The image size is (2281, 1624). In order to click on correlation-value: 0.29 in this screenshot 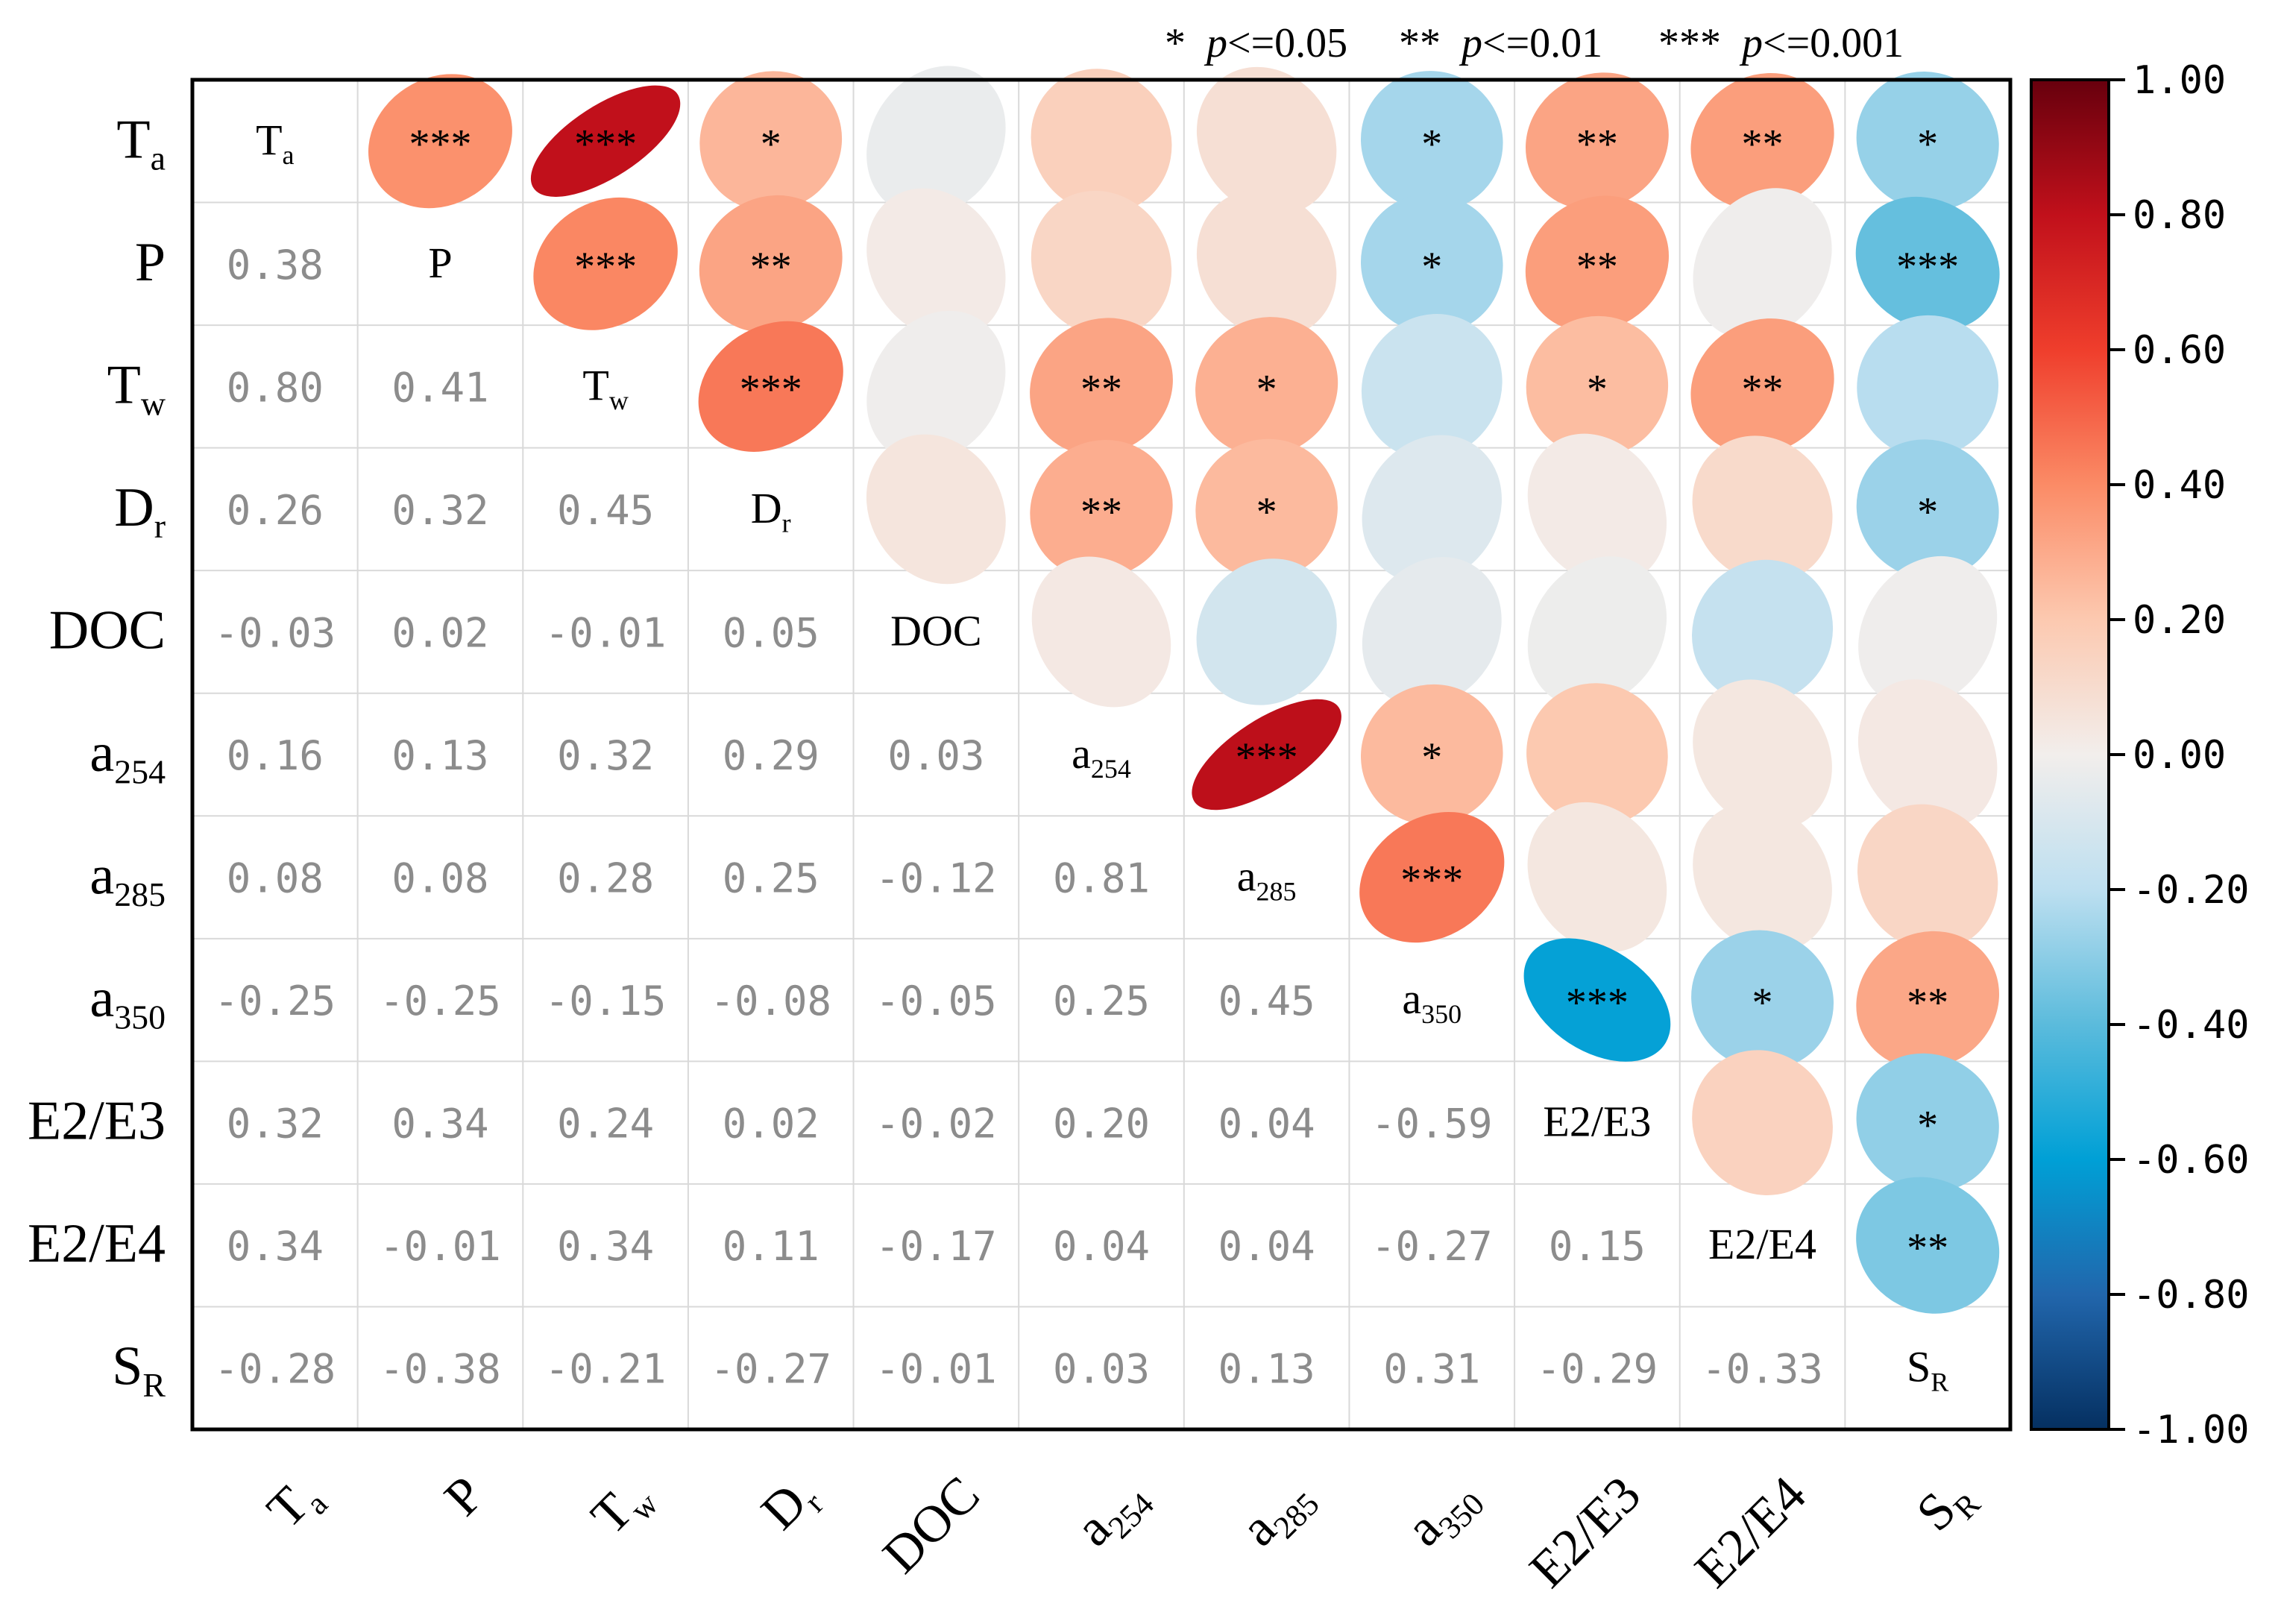, I will do `click(771, 755)`.